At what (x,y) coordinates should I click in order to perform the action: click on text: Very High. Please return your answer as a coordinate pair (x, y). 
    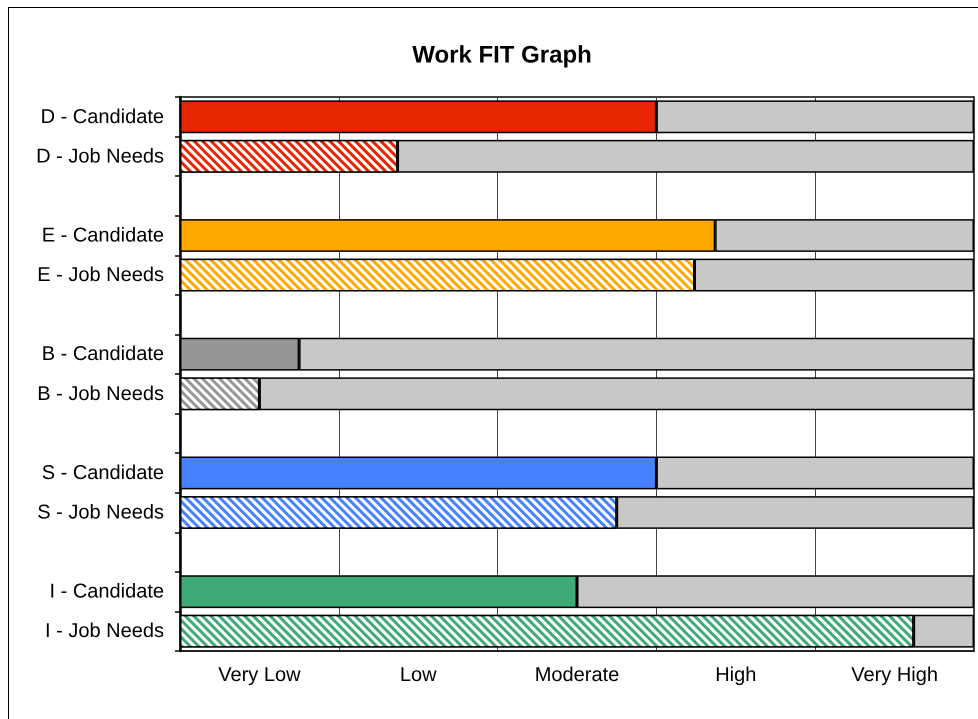
    Looking at the image, I should click on (894, 675).